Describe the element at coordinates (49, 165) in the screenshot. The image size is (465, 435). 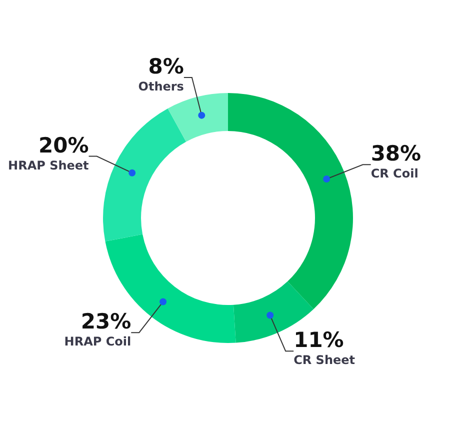
I see `slice-label: HRAP Sheet` at that location.